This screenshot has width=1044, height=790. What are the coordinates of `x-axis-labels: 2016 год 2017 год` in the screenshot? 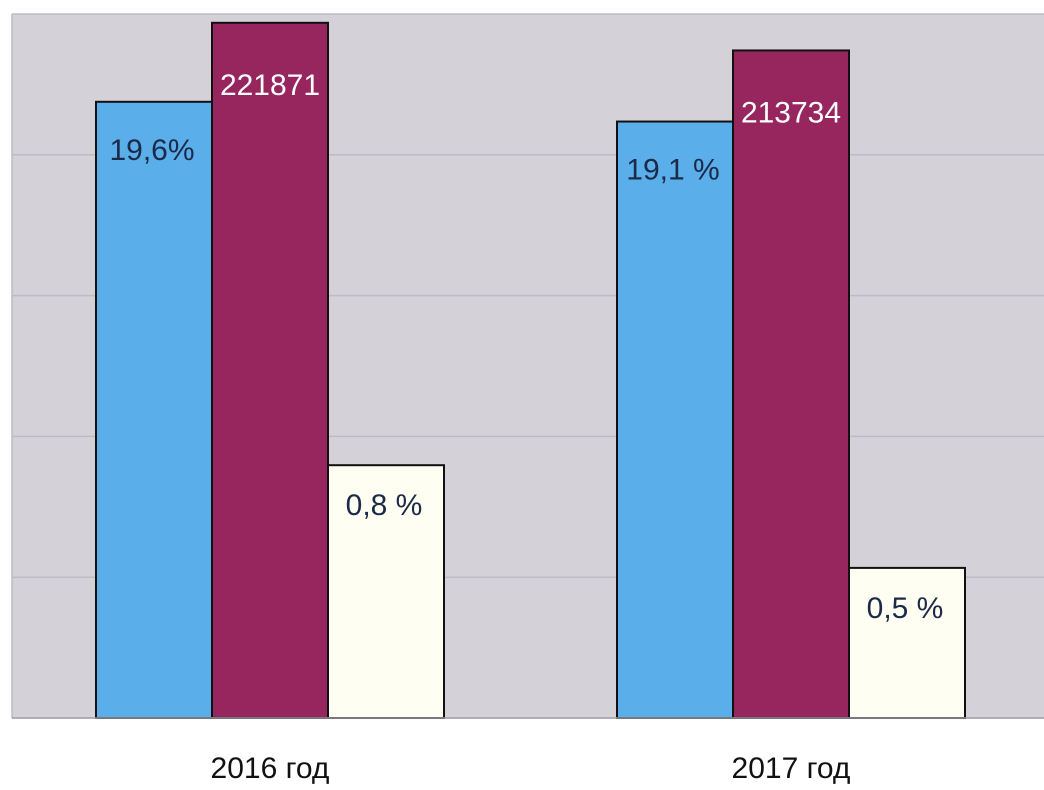 It's located at (531, 768).